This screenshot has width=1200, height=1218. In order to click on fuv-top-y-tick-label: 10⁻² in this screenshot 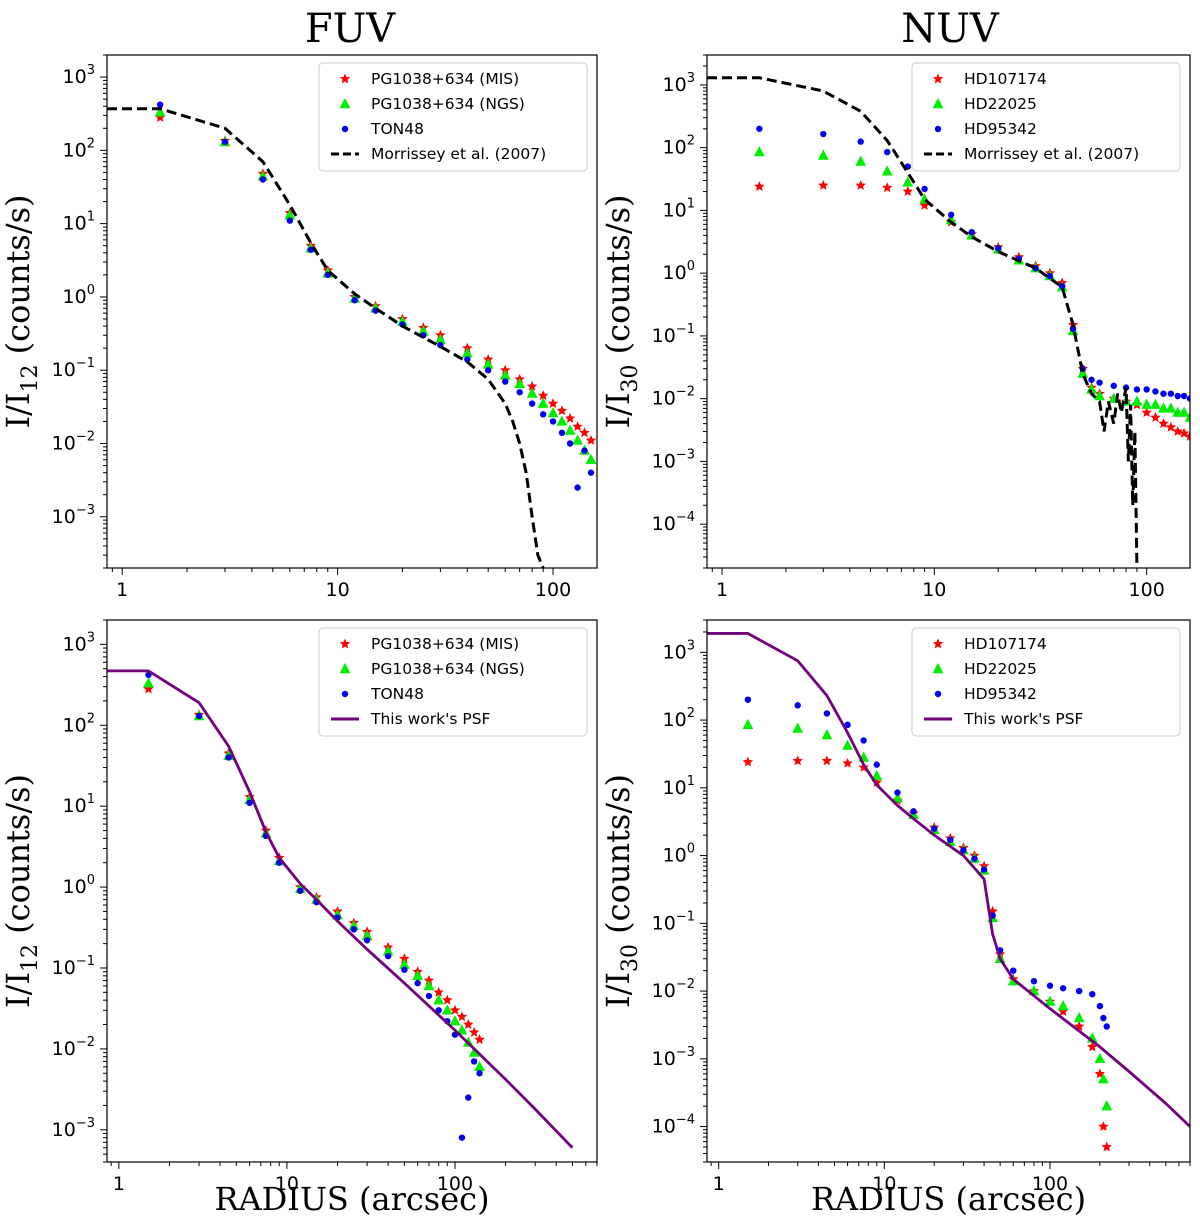, I will do `click(73, 441)`.